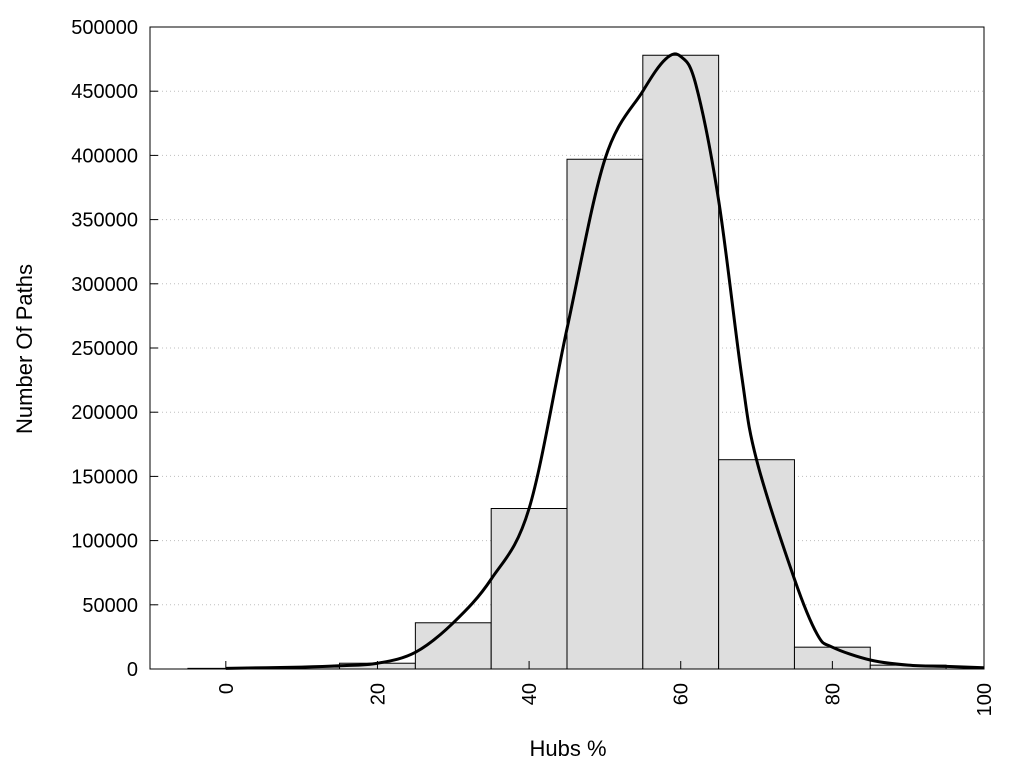  Describe the element at coordinates (132, 670) in the screenshot. I see `y-tick-label: 0` at that location.